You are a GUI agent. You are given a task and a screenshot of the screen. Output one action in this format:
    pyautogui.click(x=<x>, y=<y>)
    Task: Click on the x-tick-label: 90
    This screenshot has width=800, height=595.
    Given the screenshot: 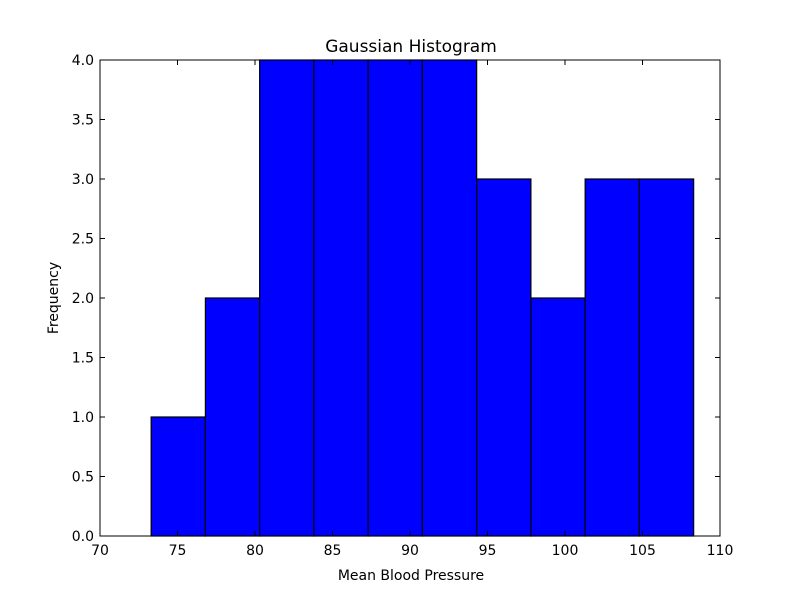 What is the action you would take?
    pyautogui.click(x=410, y=551)
    